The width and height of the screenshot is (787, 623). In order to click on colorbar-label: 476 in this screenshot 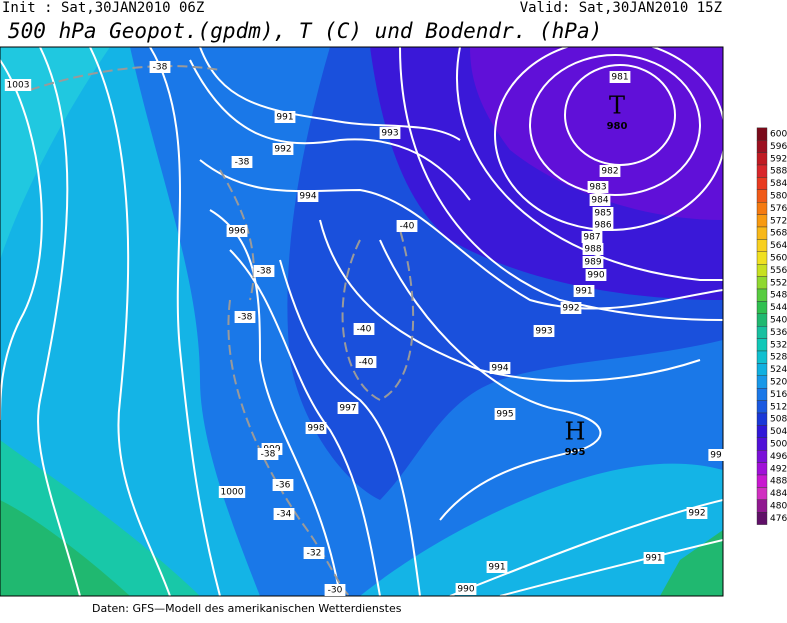, I will do `click(778, 519)`.